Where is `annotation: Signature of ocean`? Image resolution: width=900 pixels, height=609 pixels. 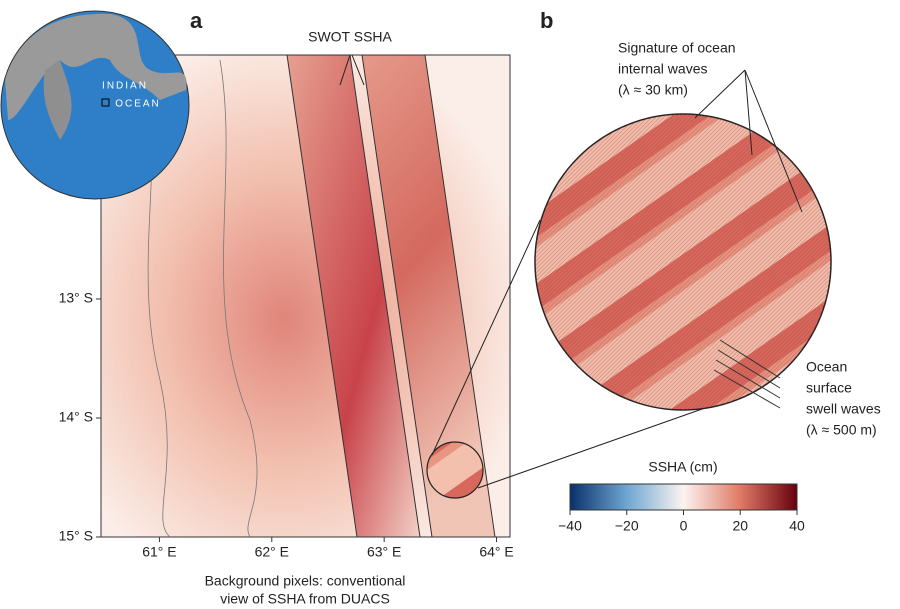 annotation: Signature of ocean is located at coordinates (677, 48).